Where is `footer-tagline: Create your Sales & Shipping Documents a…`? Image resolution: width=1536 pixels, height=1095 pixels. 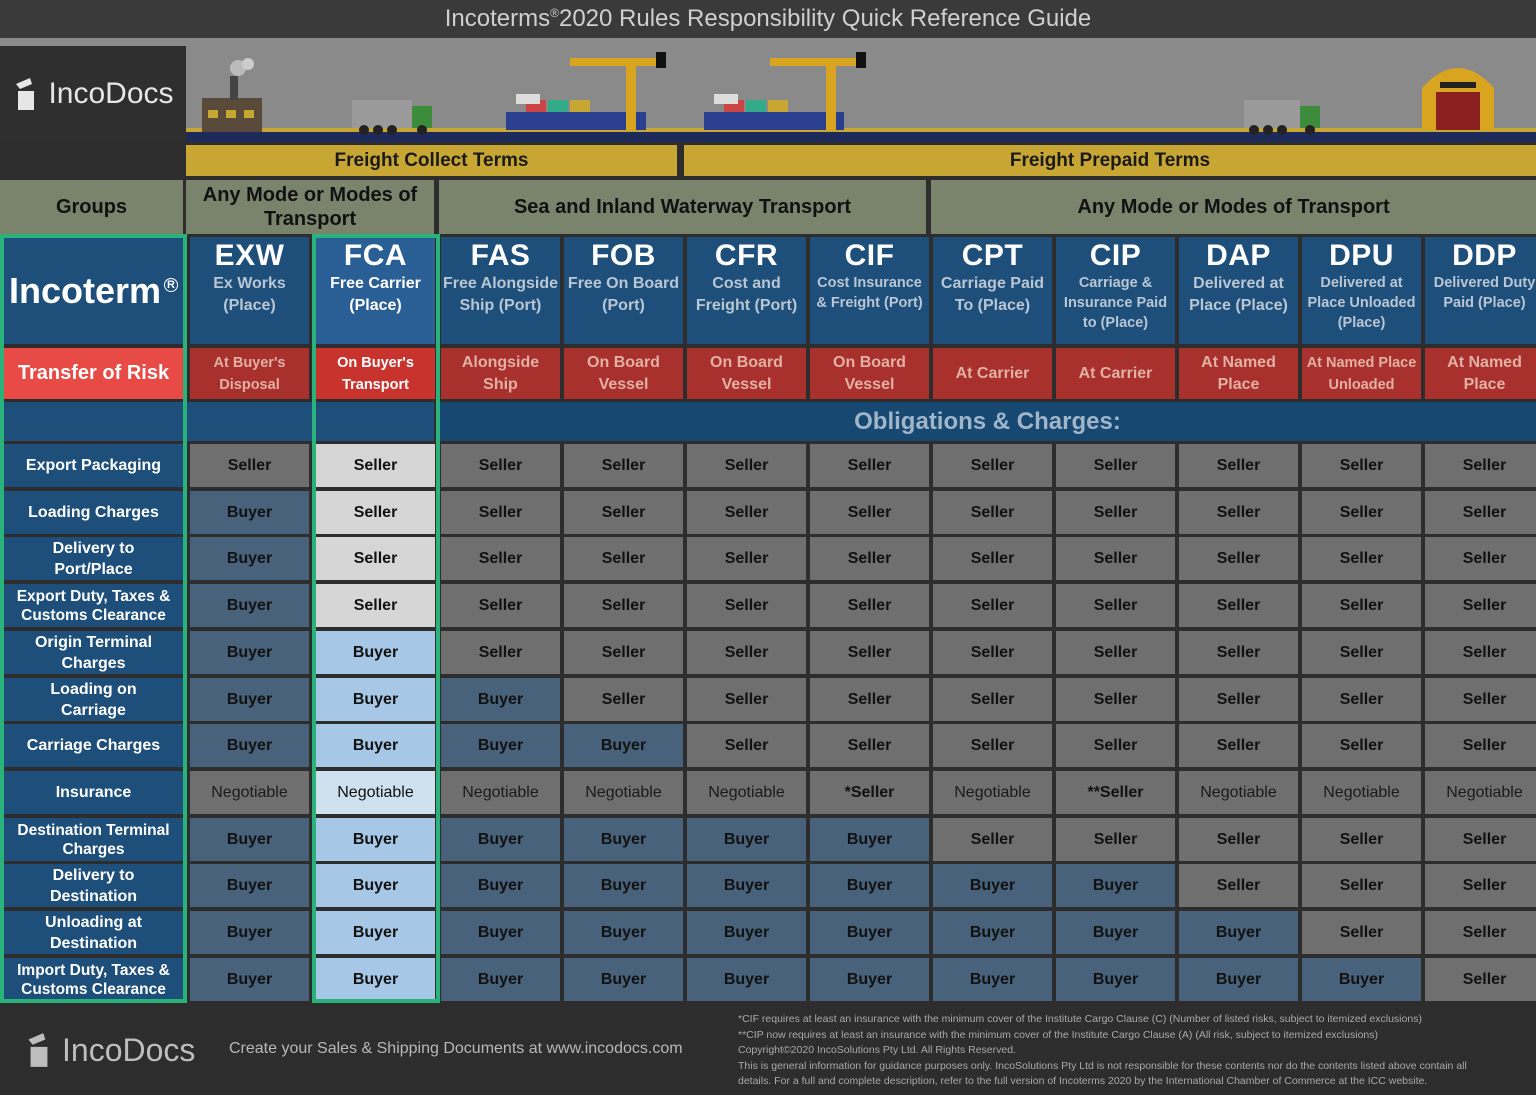
footer-tagline: Create your Sales & Shipping Documents a… is located at coordinates (456, 1048).